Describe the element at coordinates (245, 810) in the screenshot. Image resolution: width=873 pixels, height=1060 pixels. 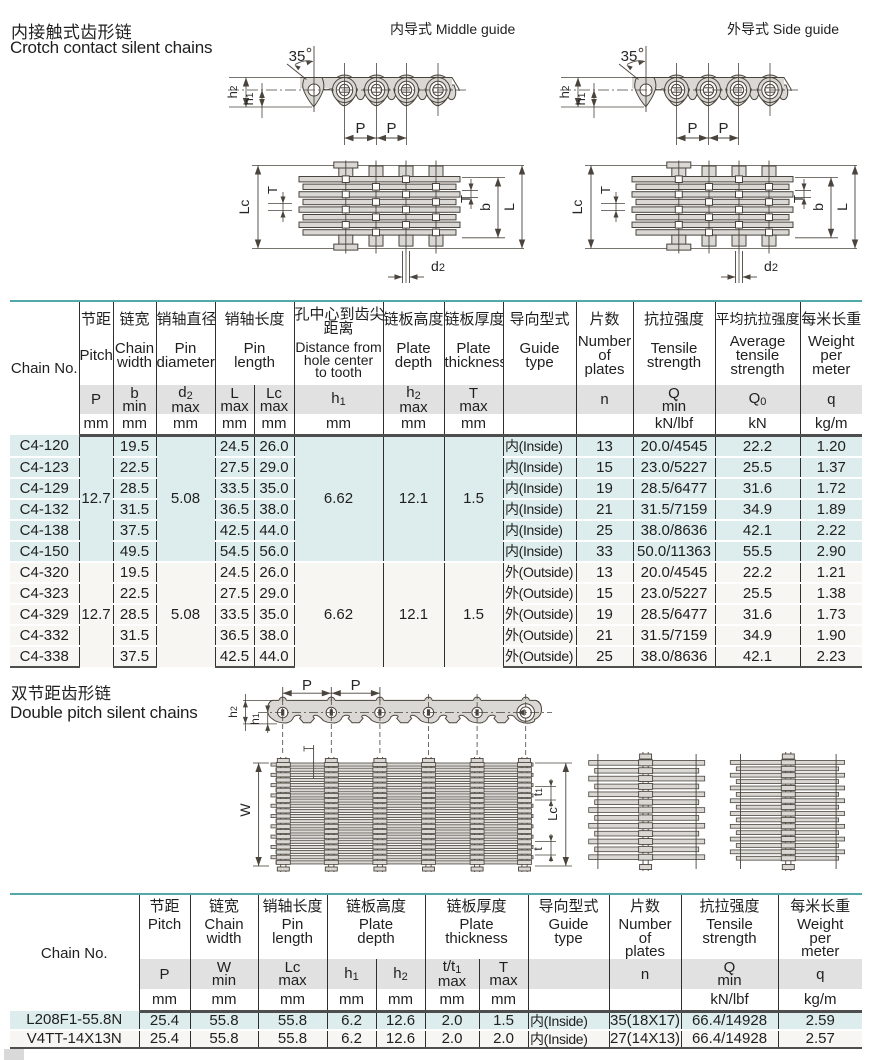
I see `svg-text: W` at that location.